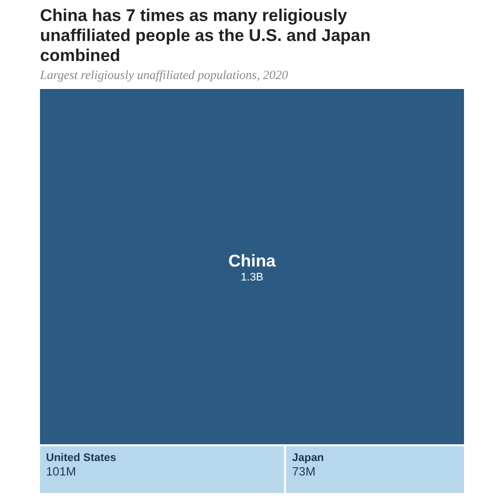 The image size is (492, 501). I want to click on data-label: 1.3B, so click(252, 278).